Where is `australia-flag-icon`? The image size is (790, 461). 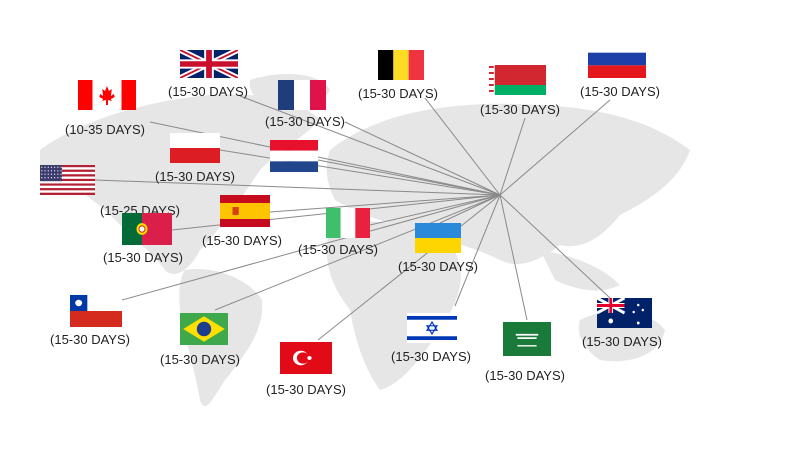
australia-flag-icon is located at coordinates (624, 313).